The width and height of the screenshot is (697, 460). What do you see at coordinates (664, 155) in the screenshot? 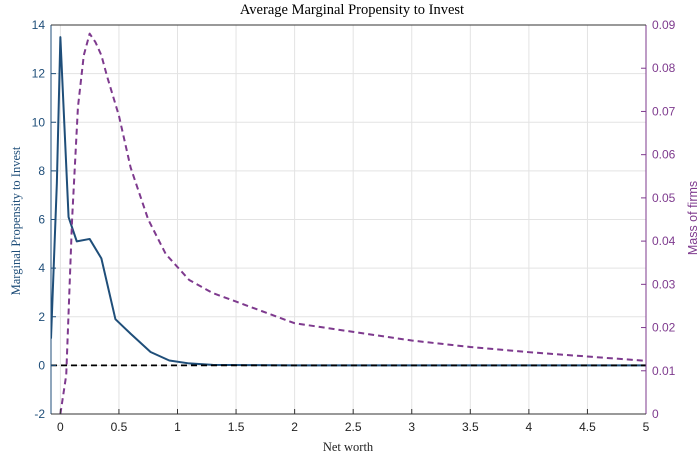
I see `y-right-tick-label: 0.06` at bounding box center [664, 155].